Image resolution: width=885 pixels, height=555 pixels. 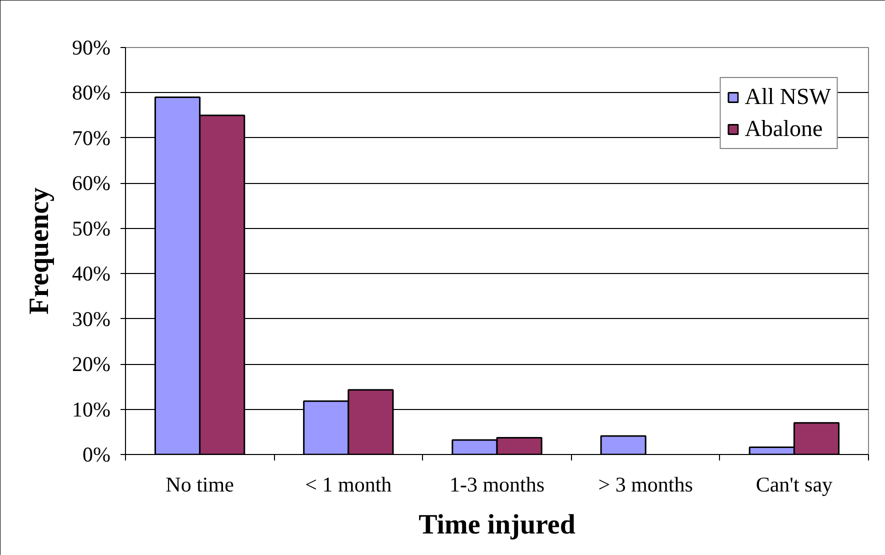 What do you see at coordinates (91, 138) in the screenshot?
I see `y-tick-label: 70%` at bounding box center [91, 138].